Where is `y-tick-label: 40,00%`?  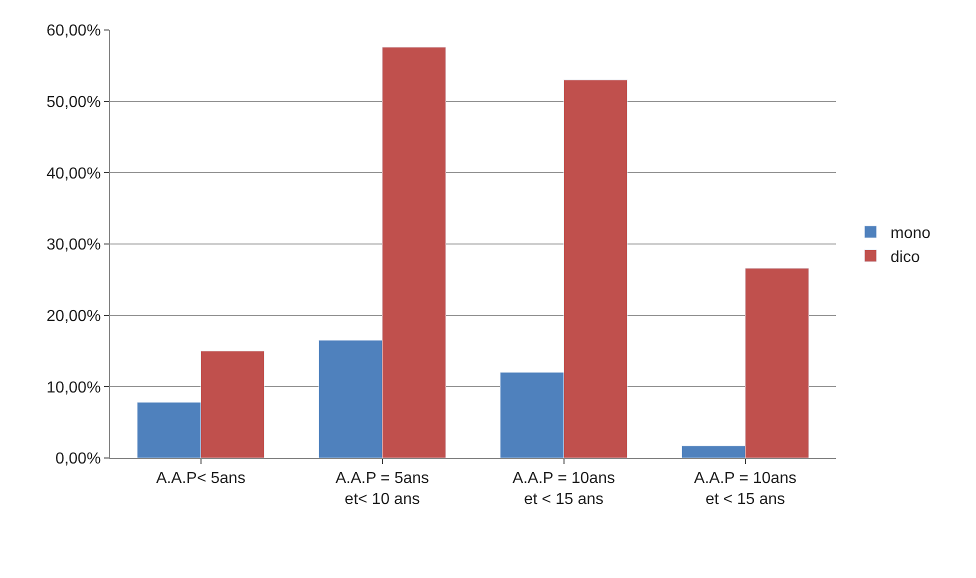
y-tick-label: 40,00% is located at coordinates (73, 173).